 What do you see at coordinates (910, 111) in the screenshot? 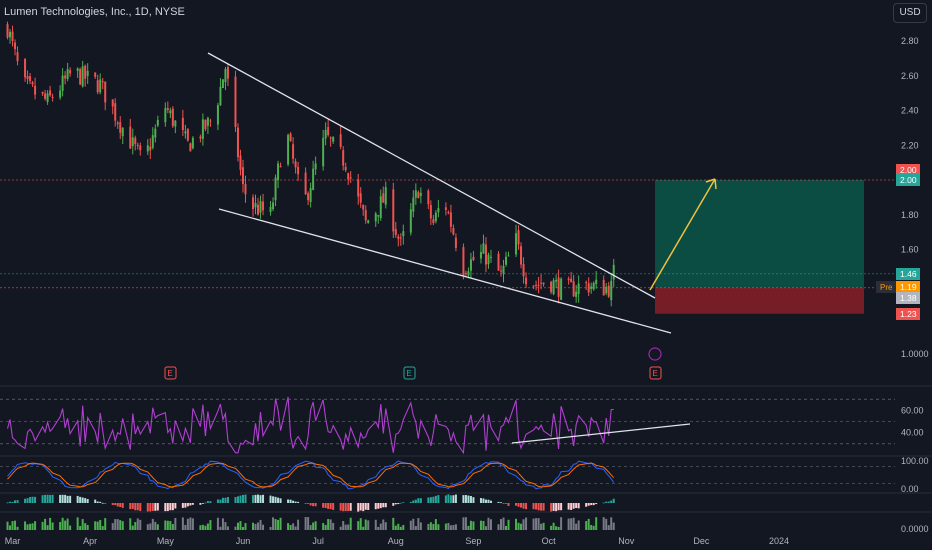
I see `price-axis-tick: 2.40` at bounding box center [910, 111].